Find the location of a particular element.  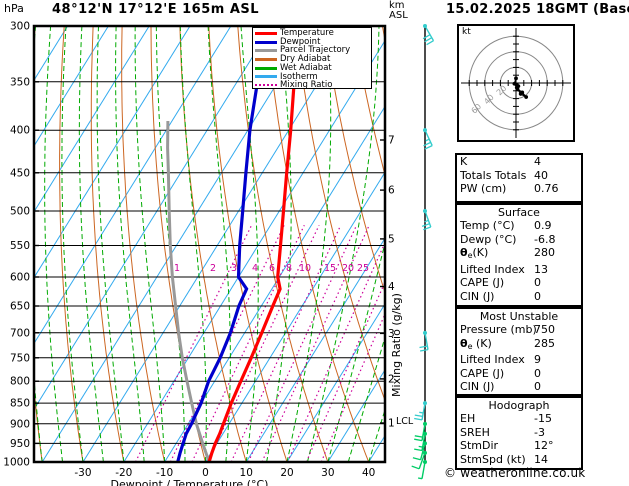

stat-value: 0 is located at coordinates (537, 387).